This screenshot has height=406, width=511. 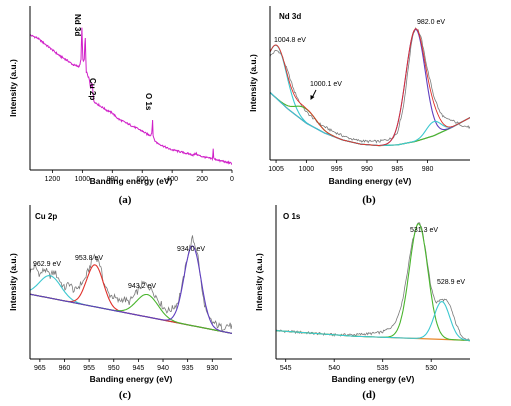 What do you see at coordinates (163, 368) in the screenshot?
I see `x-tick-label: 940` at bounding box center [163, 368].